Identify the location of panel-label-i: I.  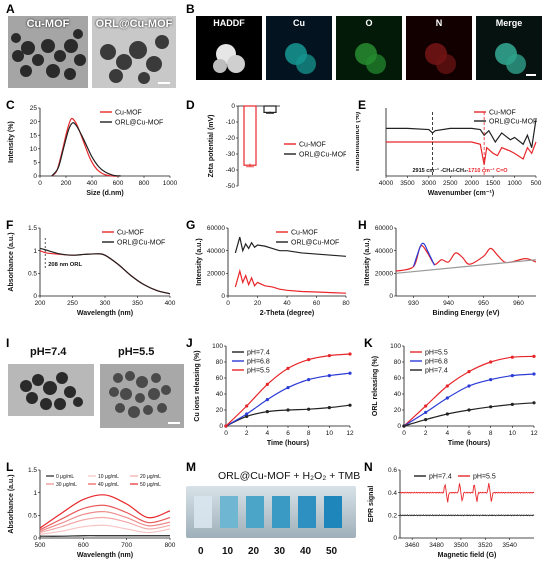
(8, 343).